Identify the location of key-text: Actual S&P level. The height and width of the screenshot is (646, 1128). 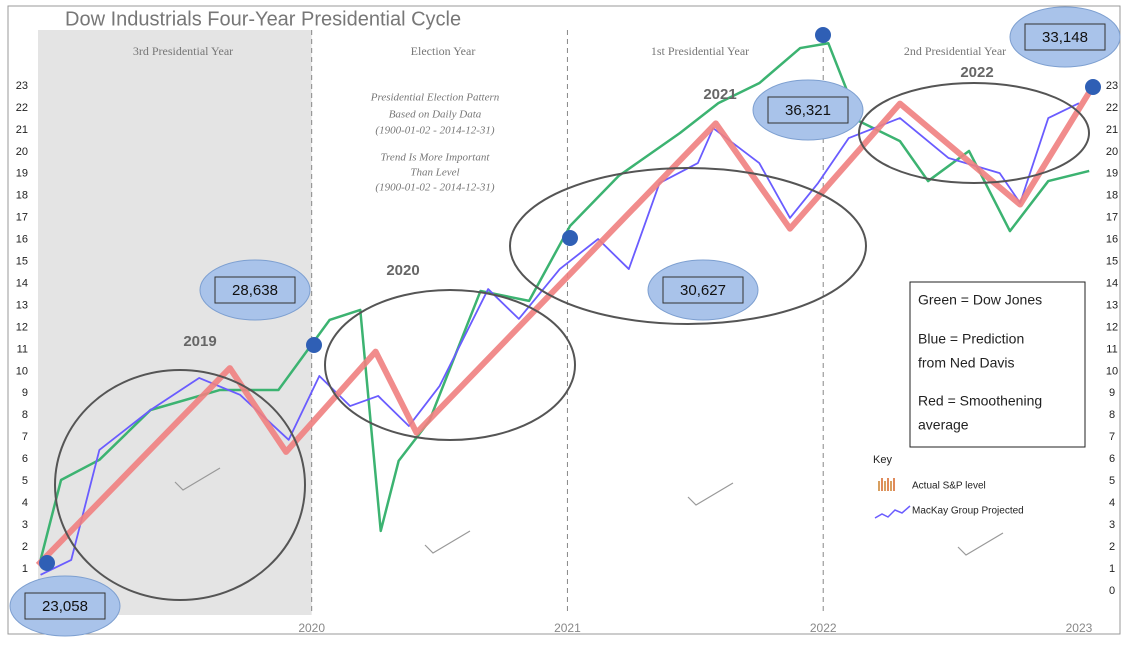
(949, 486).